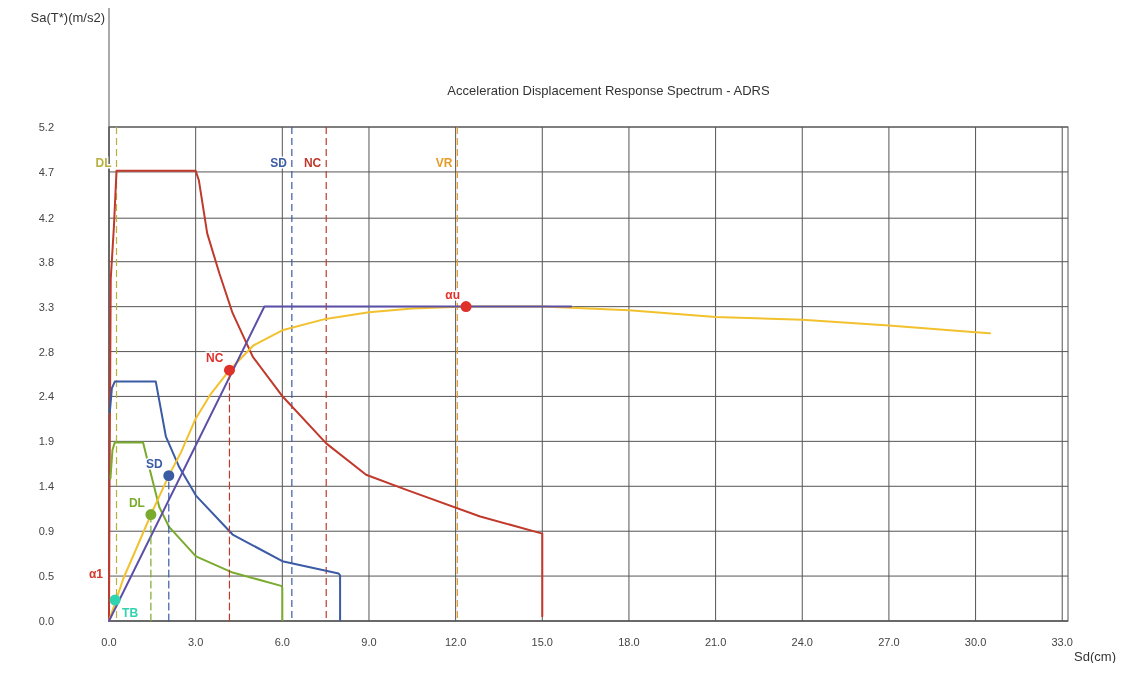 The height and width of the screenshot is (675, 1126). I want to click on x-axis-title: Sd(cm), so click(1095, 656).